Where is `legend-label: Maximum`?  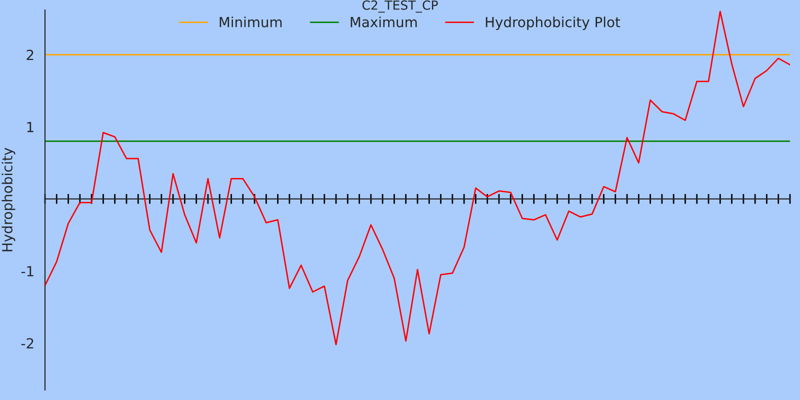 legend-label: Maximum is located at coordinates (383, 22).